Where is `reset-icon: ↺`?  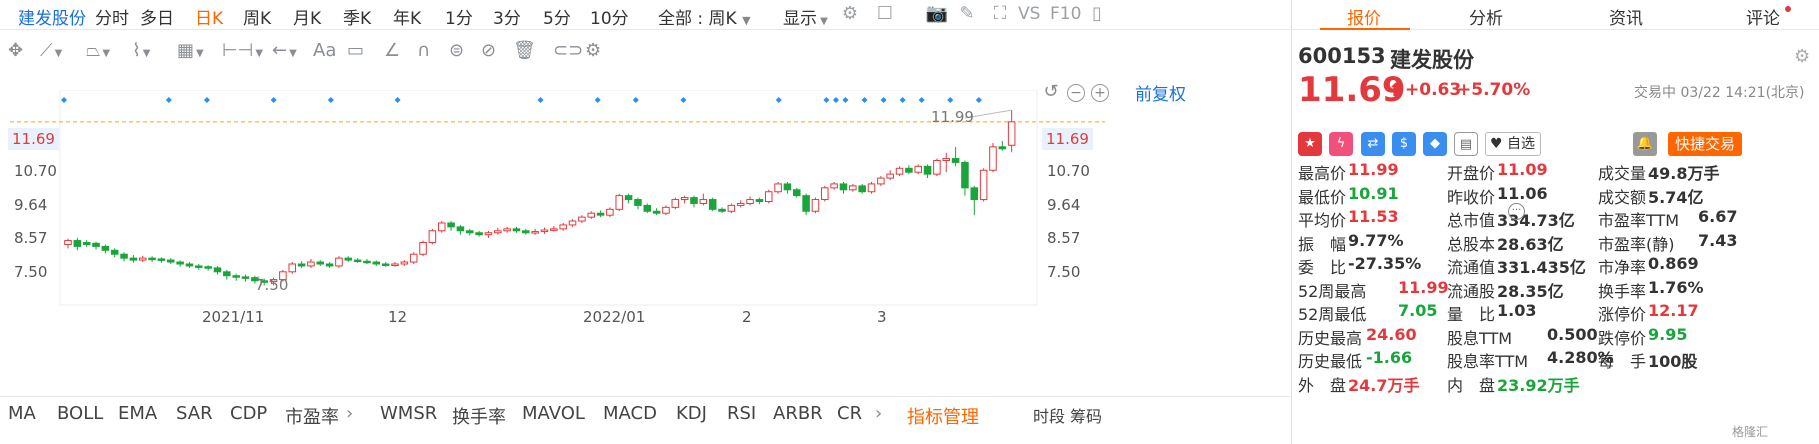
reset-icon: ↺ is located at coordinates (1051, 91).